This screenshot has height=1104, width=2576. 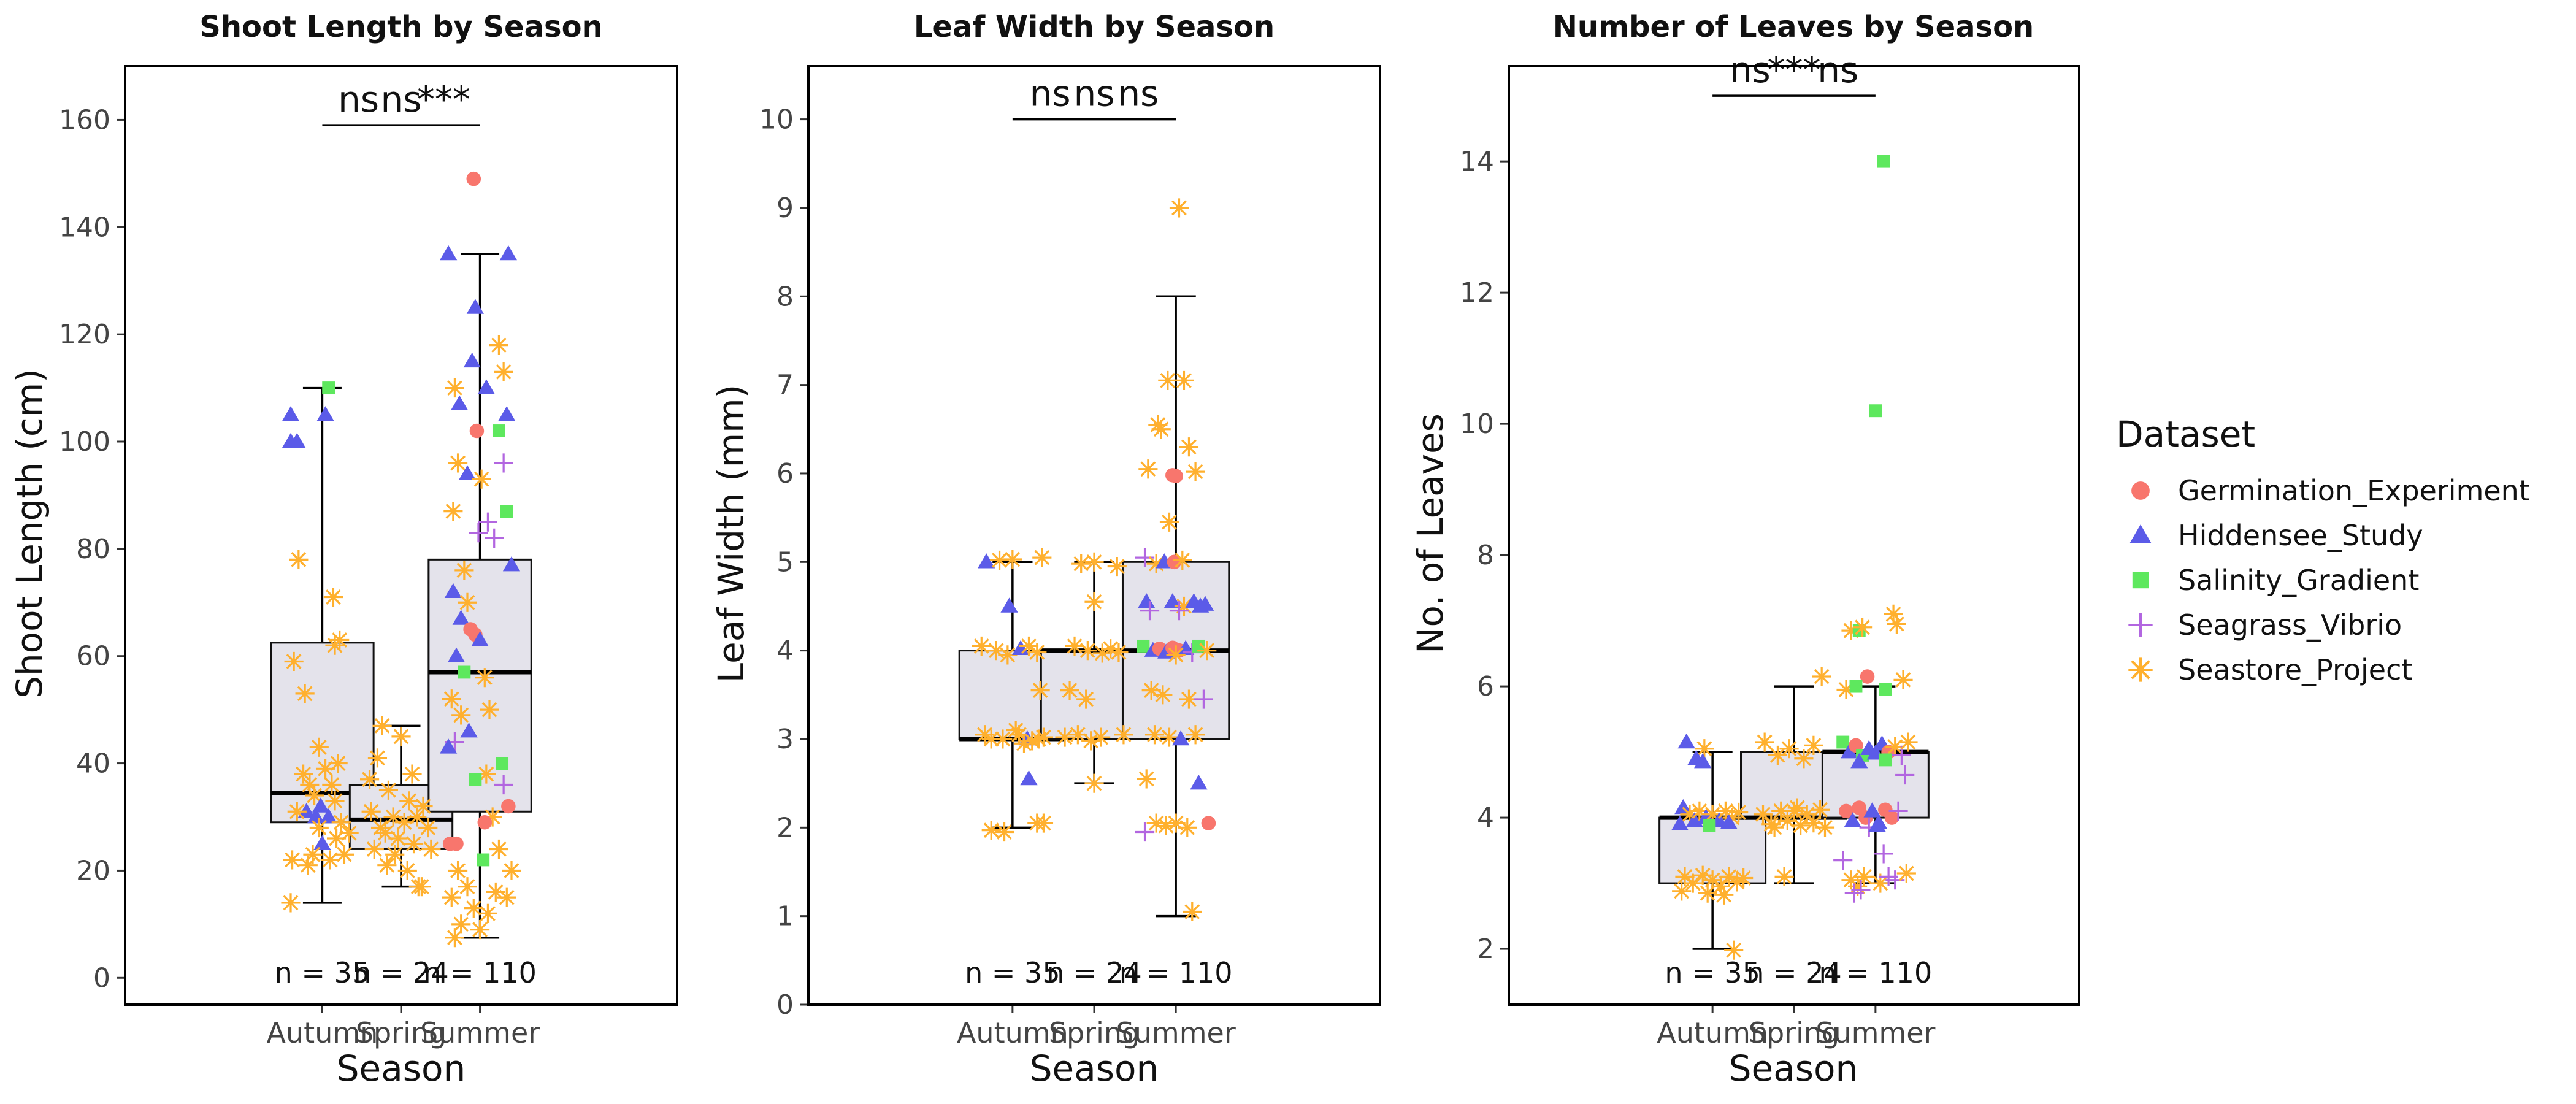 I want to click on y-tick-label: 0, so click(x=785, y=1005).